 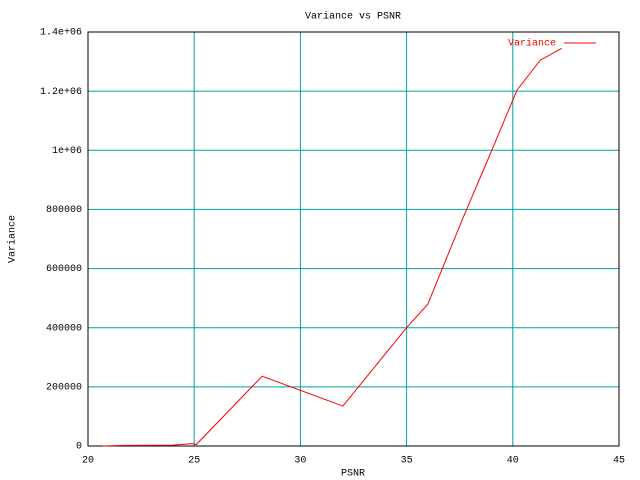 What do you see at coordinates (61, 33) in the screenshot?
I see `y-tick-label: 1.4e+06` at bounding box center [61, 33].